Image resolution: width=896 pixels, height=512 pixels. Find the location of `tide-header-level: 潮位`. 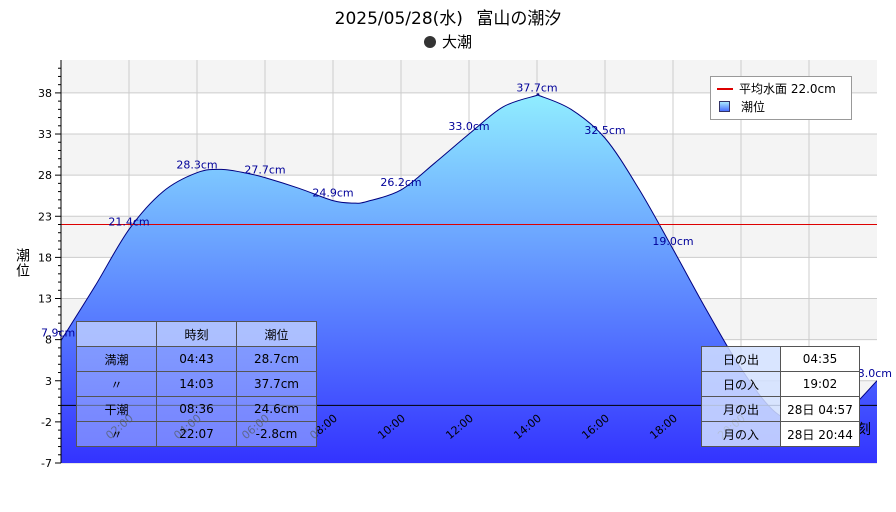

tide-header-level: 潮位 is located at coordinates (276, 334).